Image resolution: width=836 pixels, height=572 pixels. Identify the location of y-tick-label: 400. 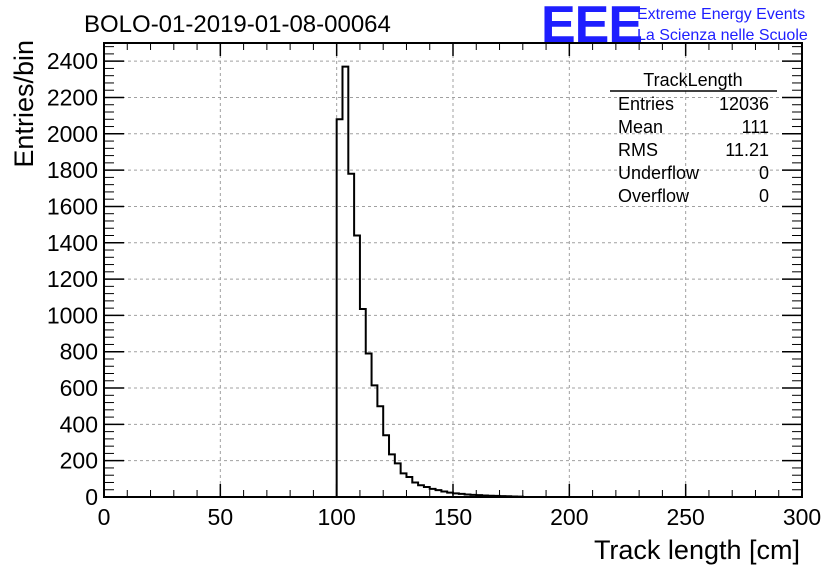
(79, 424).